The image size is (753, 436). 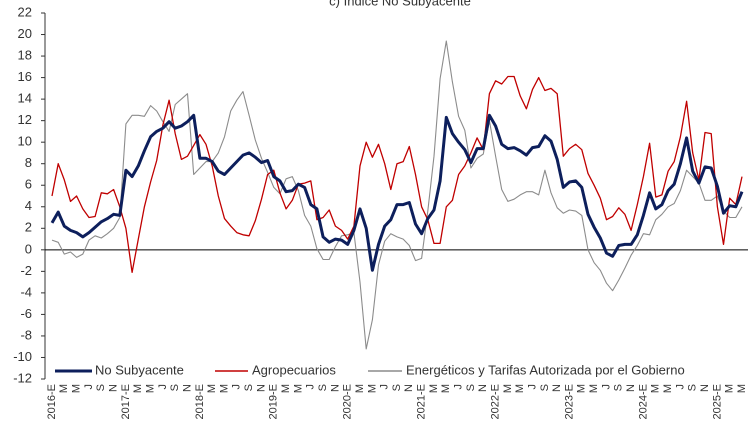 What do you see at coordinates (422, 401) in the screenshot?
I see `x-tick-label: 2021-E` at bounding box center [422, 401].